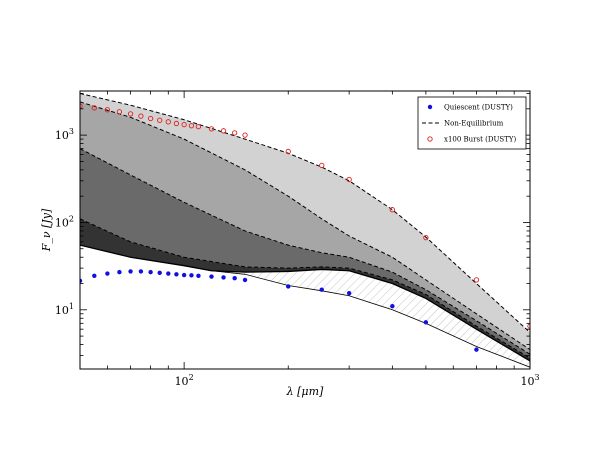 This screenshot has height=462, width=598. What do you see at coordinates (478, 108) in the screenshot?
I see `legend-label: Quiescent (DUSTY)` at bounding box center [478, 108].